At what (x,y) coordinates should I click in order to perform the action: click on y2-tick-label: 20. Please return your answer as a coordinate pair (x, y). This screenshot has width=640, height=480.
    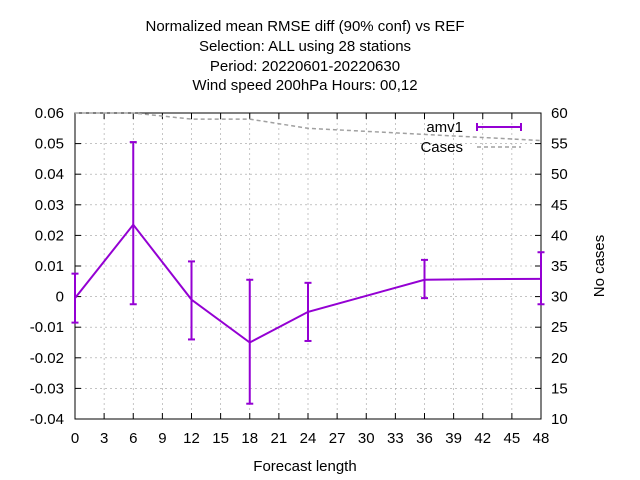
    Looking at the image, I should click on (559, 358).